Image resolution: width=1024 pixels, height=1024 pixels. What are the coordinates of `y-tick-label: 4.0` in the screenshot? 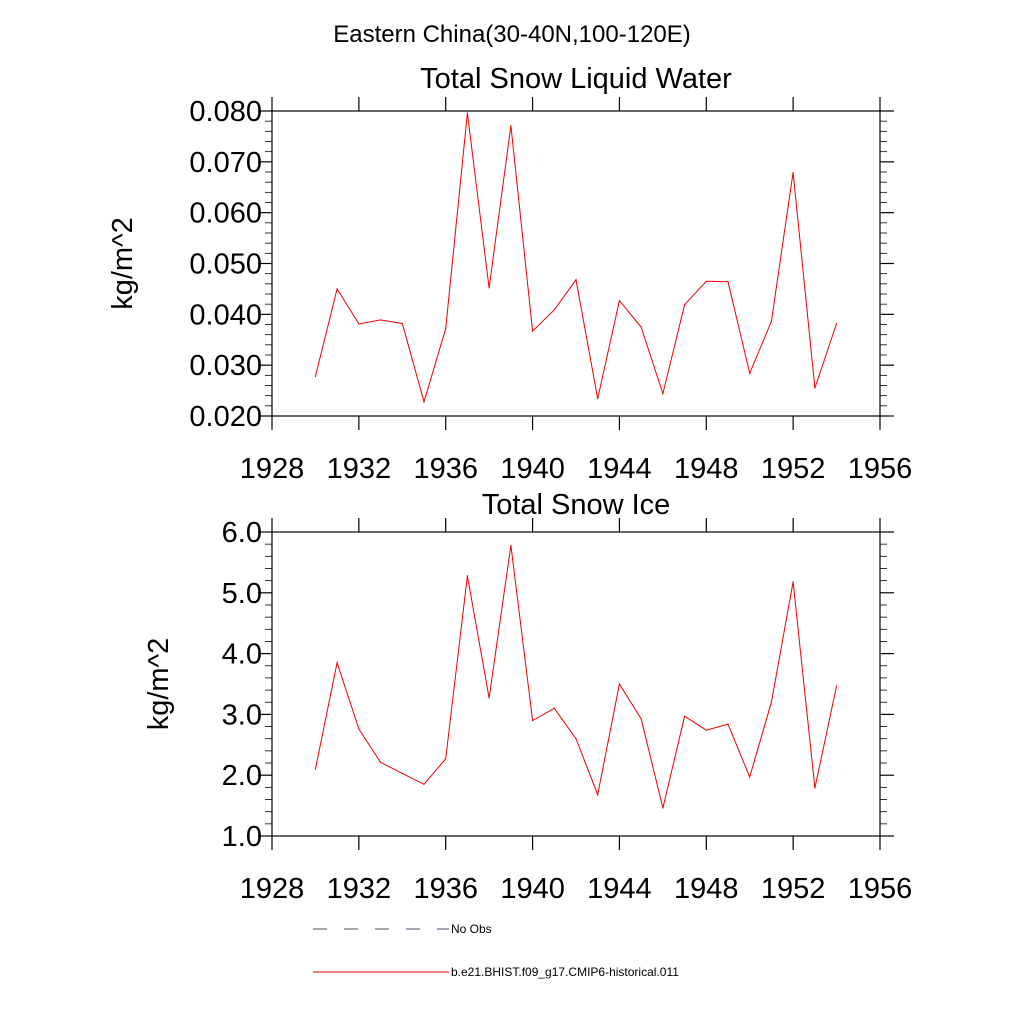 It's located at (242, 655).